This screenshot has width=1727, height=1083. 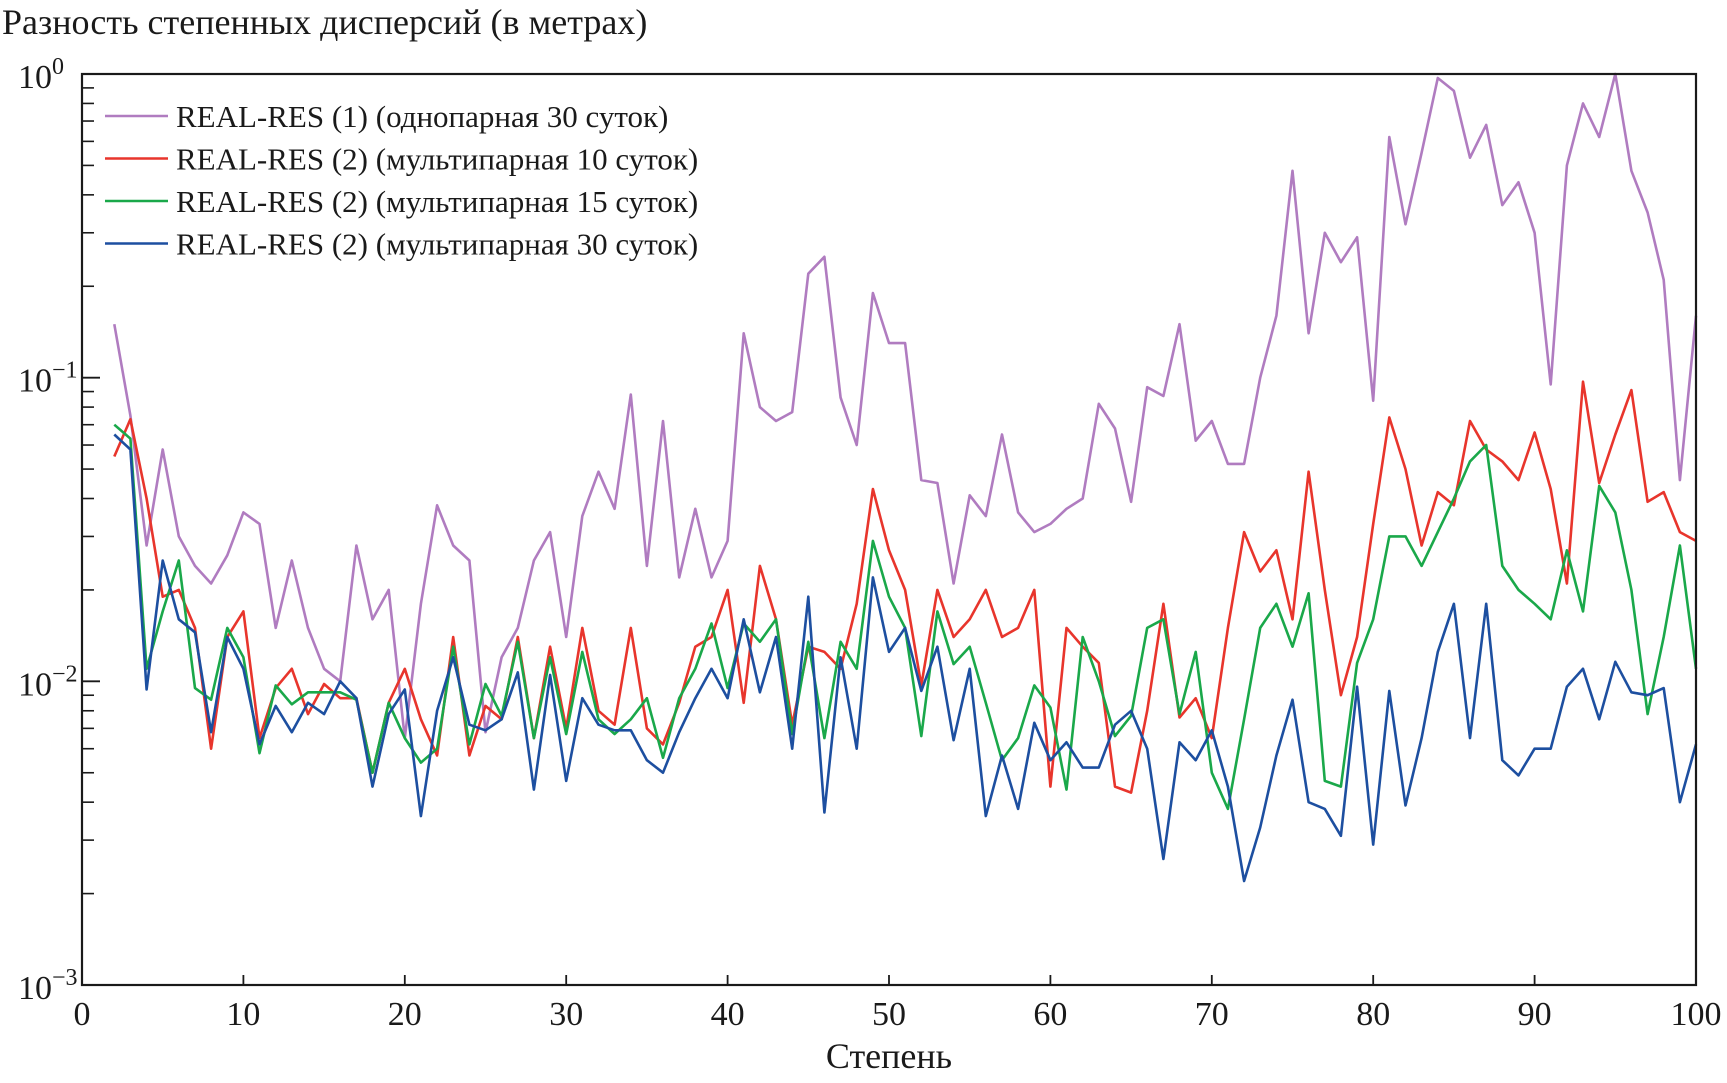 What do you see at coordinates (65, 674) in the screenshot?
I see `y-tick-exponent: −2` at bounding box center [65, 674].